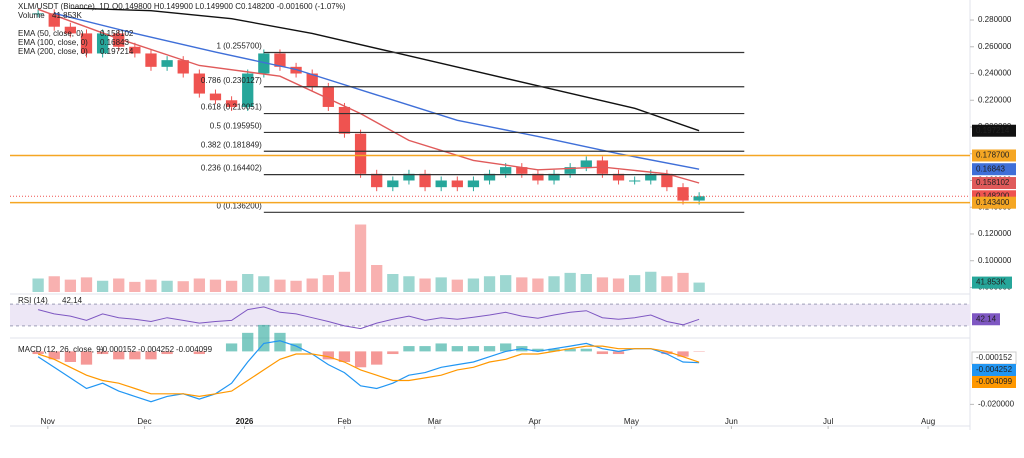 This screenshot has height=458, width=1024. Describe the element at coordinates (67, 15) in the screenshot. I see `volume-legend-value: 41.853K` at that location.